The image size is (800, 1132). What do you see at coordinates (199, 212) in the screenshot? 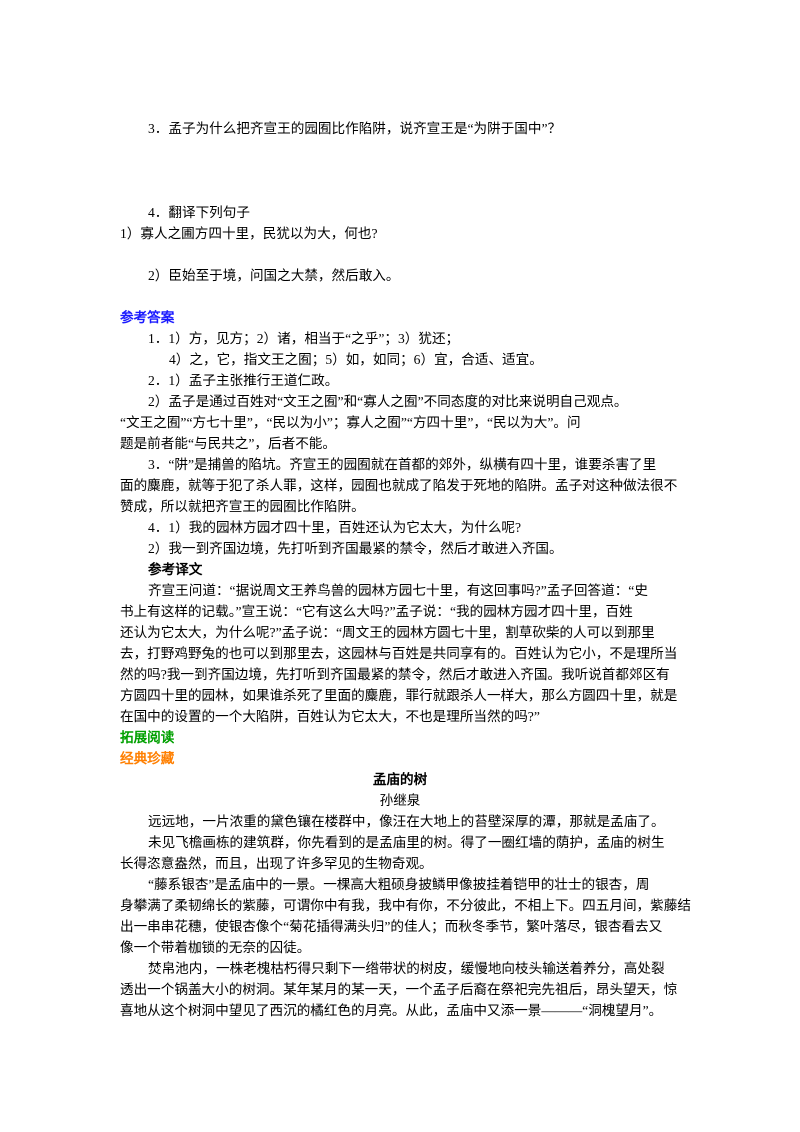
I see `text-line: 4．翻译下列句子` at bounding box center [199, 212].